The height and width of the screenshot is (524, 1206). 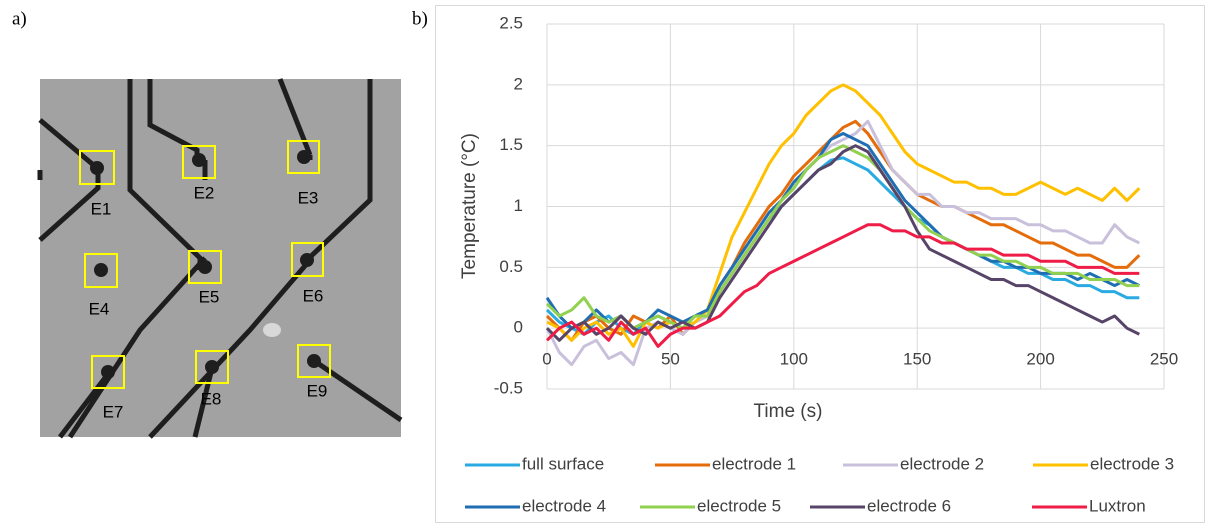 I want to click on x-tick-label: 200, so click(x=1040, y=359).